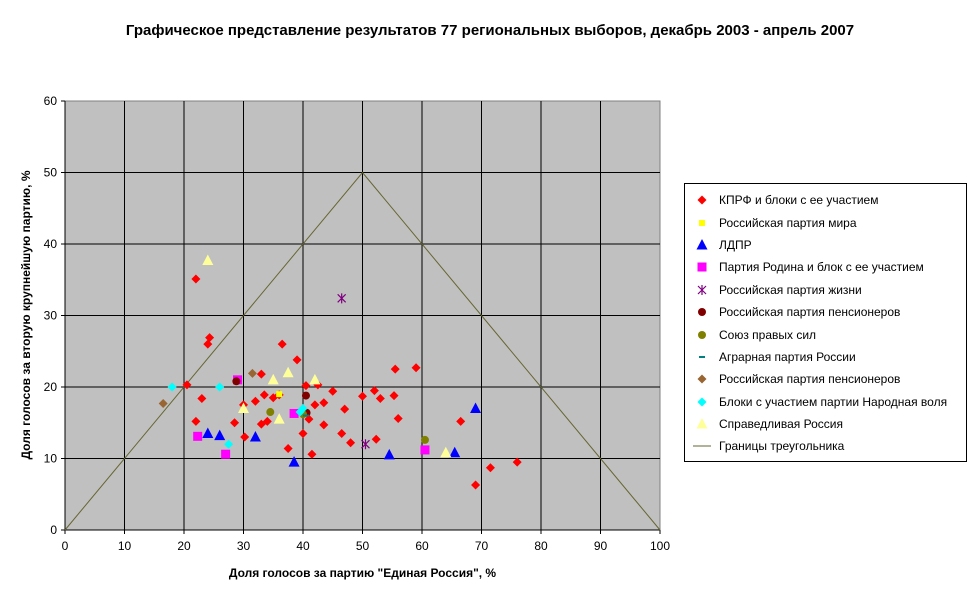 The image size is (977, 600). I want to click on legend-item: Справедливая Россия, so click(825, 424).